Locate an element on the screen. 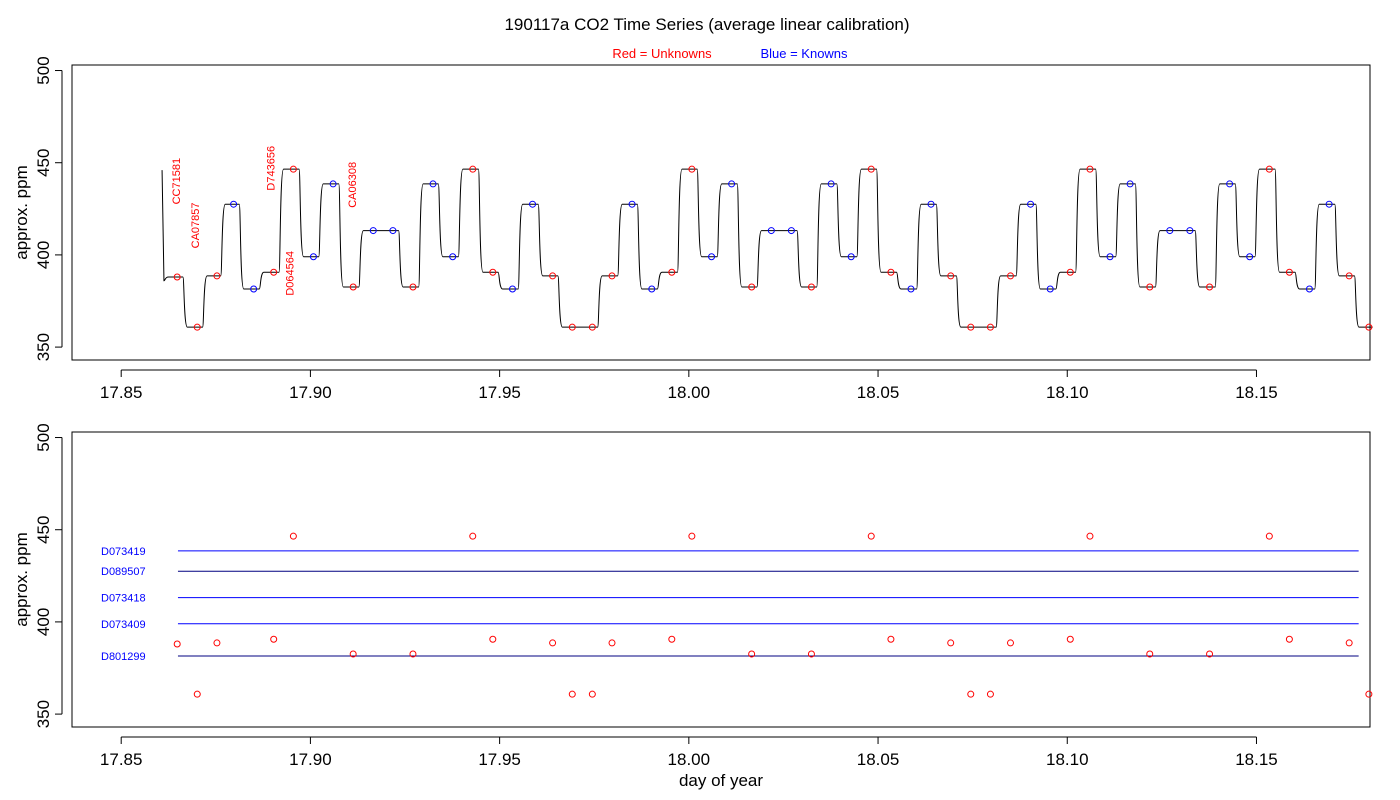 Image resolution: width=1400 pixels, height=800 pixels. reference-line-label: D089507 is located at coordinates (123, 572).